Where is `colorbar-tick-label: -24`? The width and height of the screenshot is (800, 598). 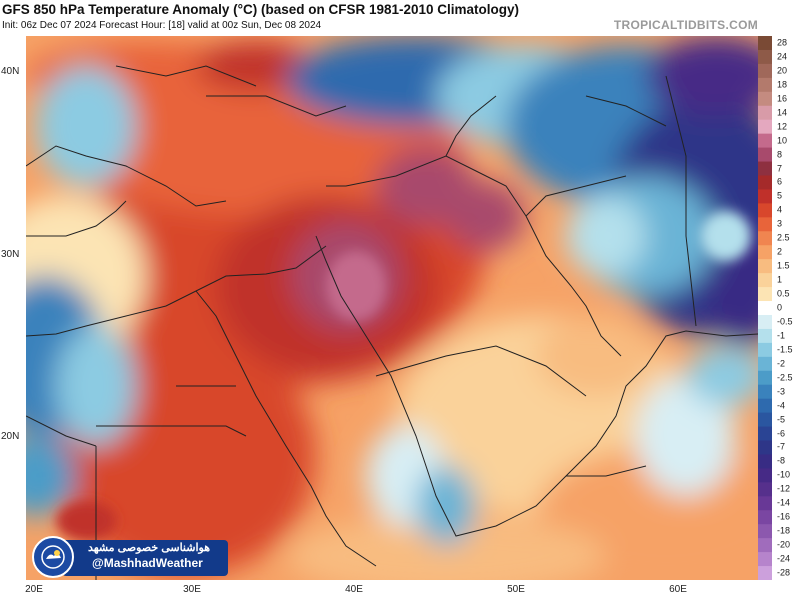
colorbar-tick-label: -24 is located at coordinates (784, 558).